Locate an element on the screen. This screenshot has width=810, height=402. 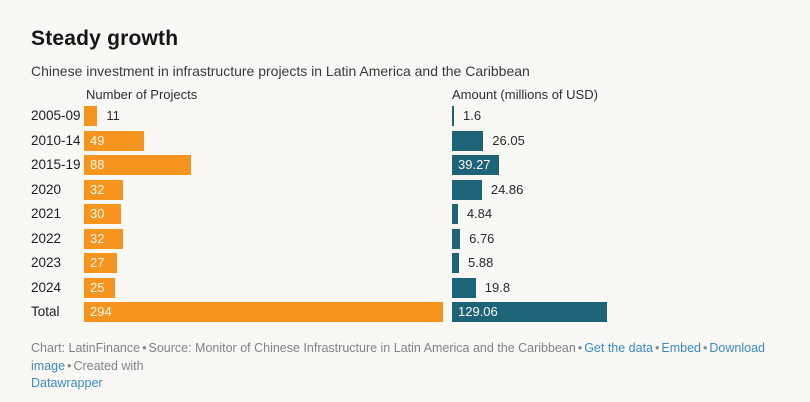
footer-line-2: Datawrapper is located at coordinates (417, 384).